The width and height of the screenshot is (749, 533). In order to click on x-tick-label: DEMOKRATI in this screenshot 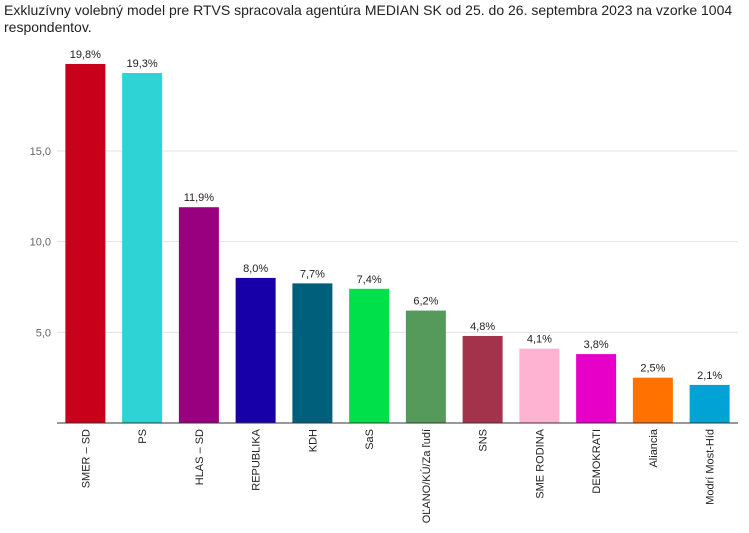, I will do `click(597, 461)`.